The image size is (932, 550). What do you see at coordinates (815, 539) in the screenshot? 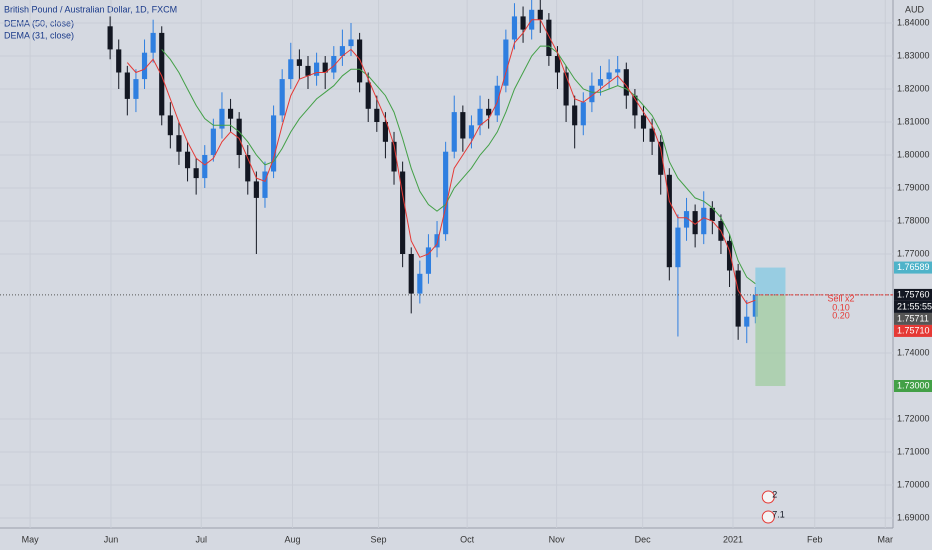
I see `x-tick-label: Feb` at bounding box center [815, 539].